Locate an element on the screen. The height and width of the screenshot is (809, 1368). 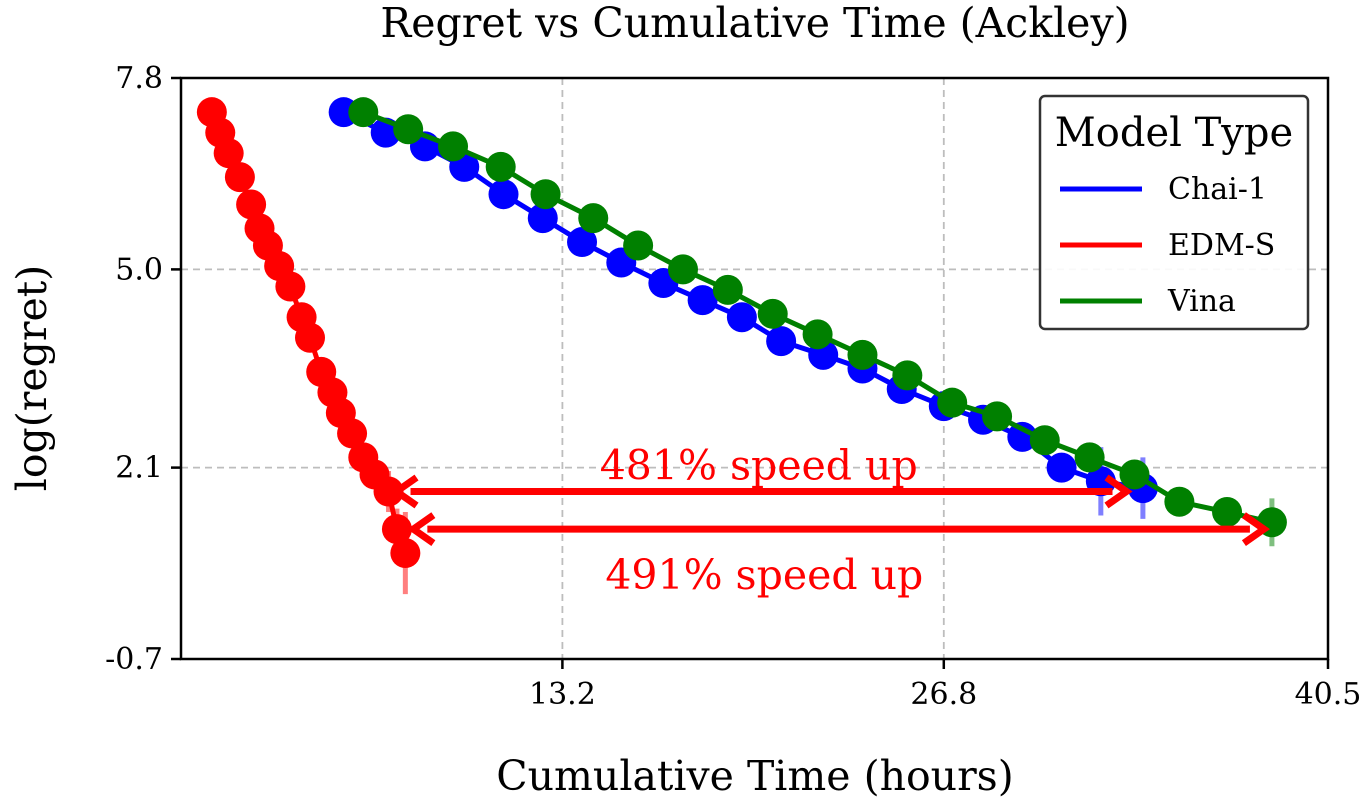
legend-box is located at coordinates (1174, 212).